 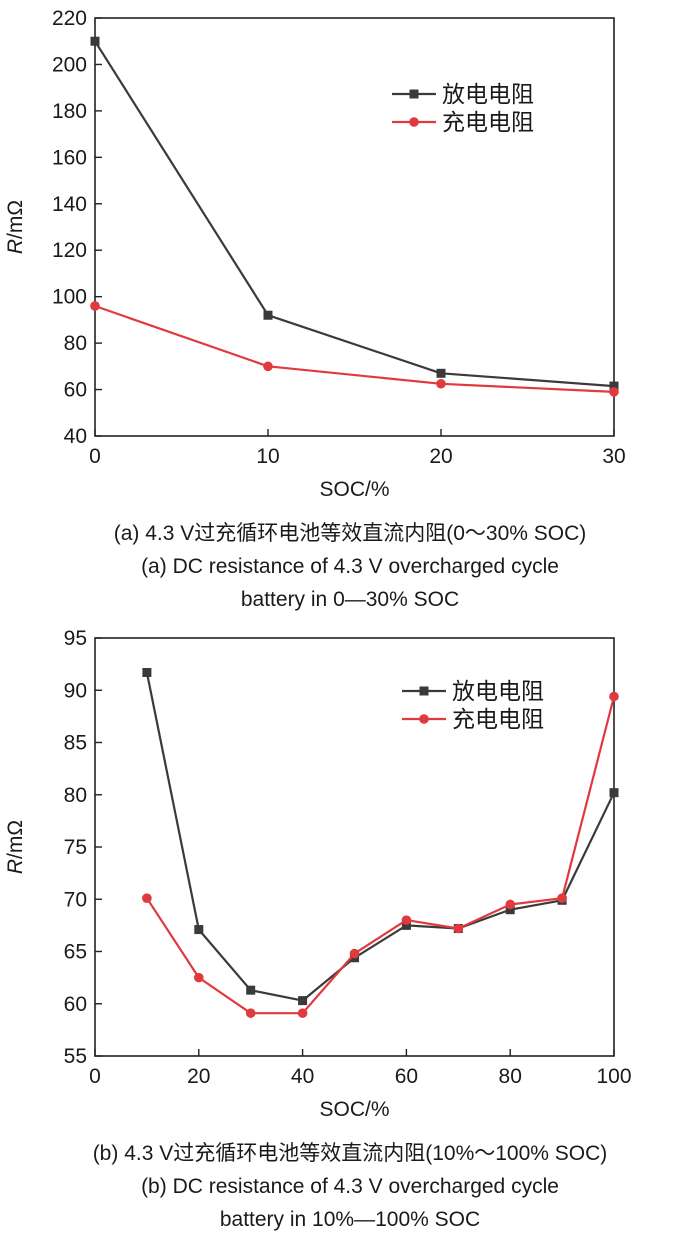 What do you see at coordinates (488, 94) in the screenshot?
I see `chart-a-legend-label: 放电电阻` at bounding box center [488, 94].